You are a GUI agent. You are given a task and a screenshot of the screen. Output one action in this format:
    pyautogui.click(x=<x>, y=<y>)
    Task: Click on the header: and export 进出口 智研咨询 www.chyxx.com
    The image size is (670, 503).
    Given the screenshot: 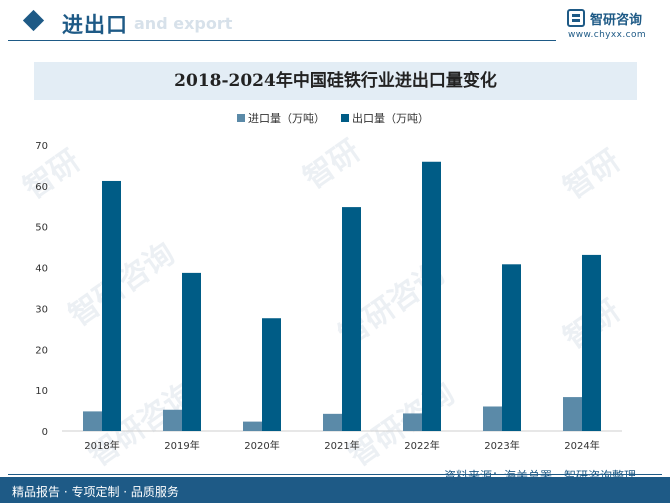 What is the action you would take?
    pyautogui.click(x=335, y=26)
    